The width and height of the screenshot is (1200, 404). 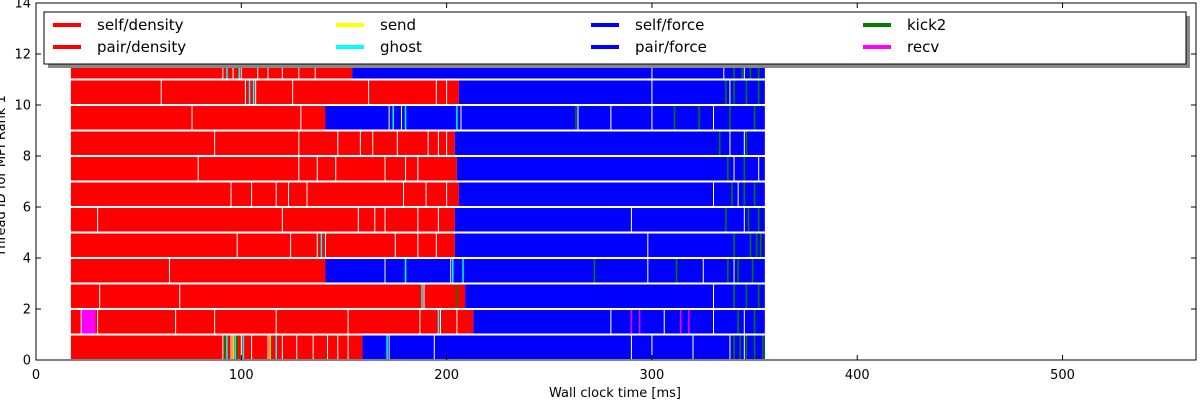 What do you see at coordinates (141, 47) in the screenshot?
I see `legend-label: pair/density` at bounding box center [141, 47].